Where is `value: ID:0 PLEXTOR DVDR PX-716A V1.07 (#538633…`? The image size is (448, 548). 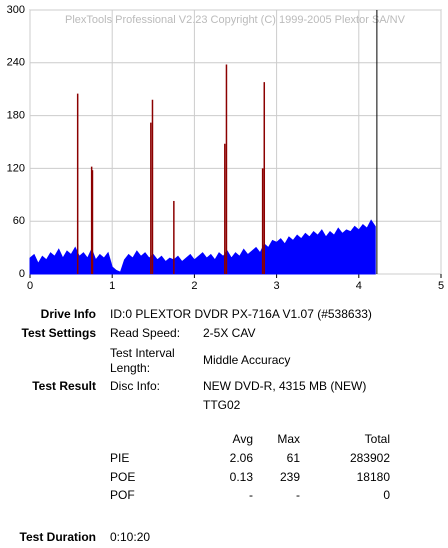
value: ID:0 PLEXTOR DVDR PX-716A V1.07 (#538633… is located at coordinates (241, 314).